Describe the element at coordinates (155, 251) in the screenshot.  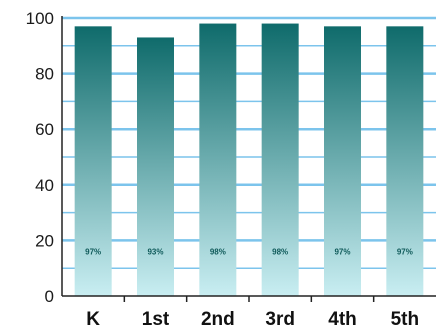
I see `data-label: 93%` at that location.